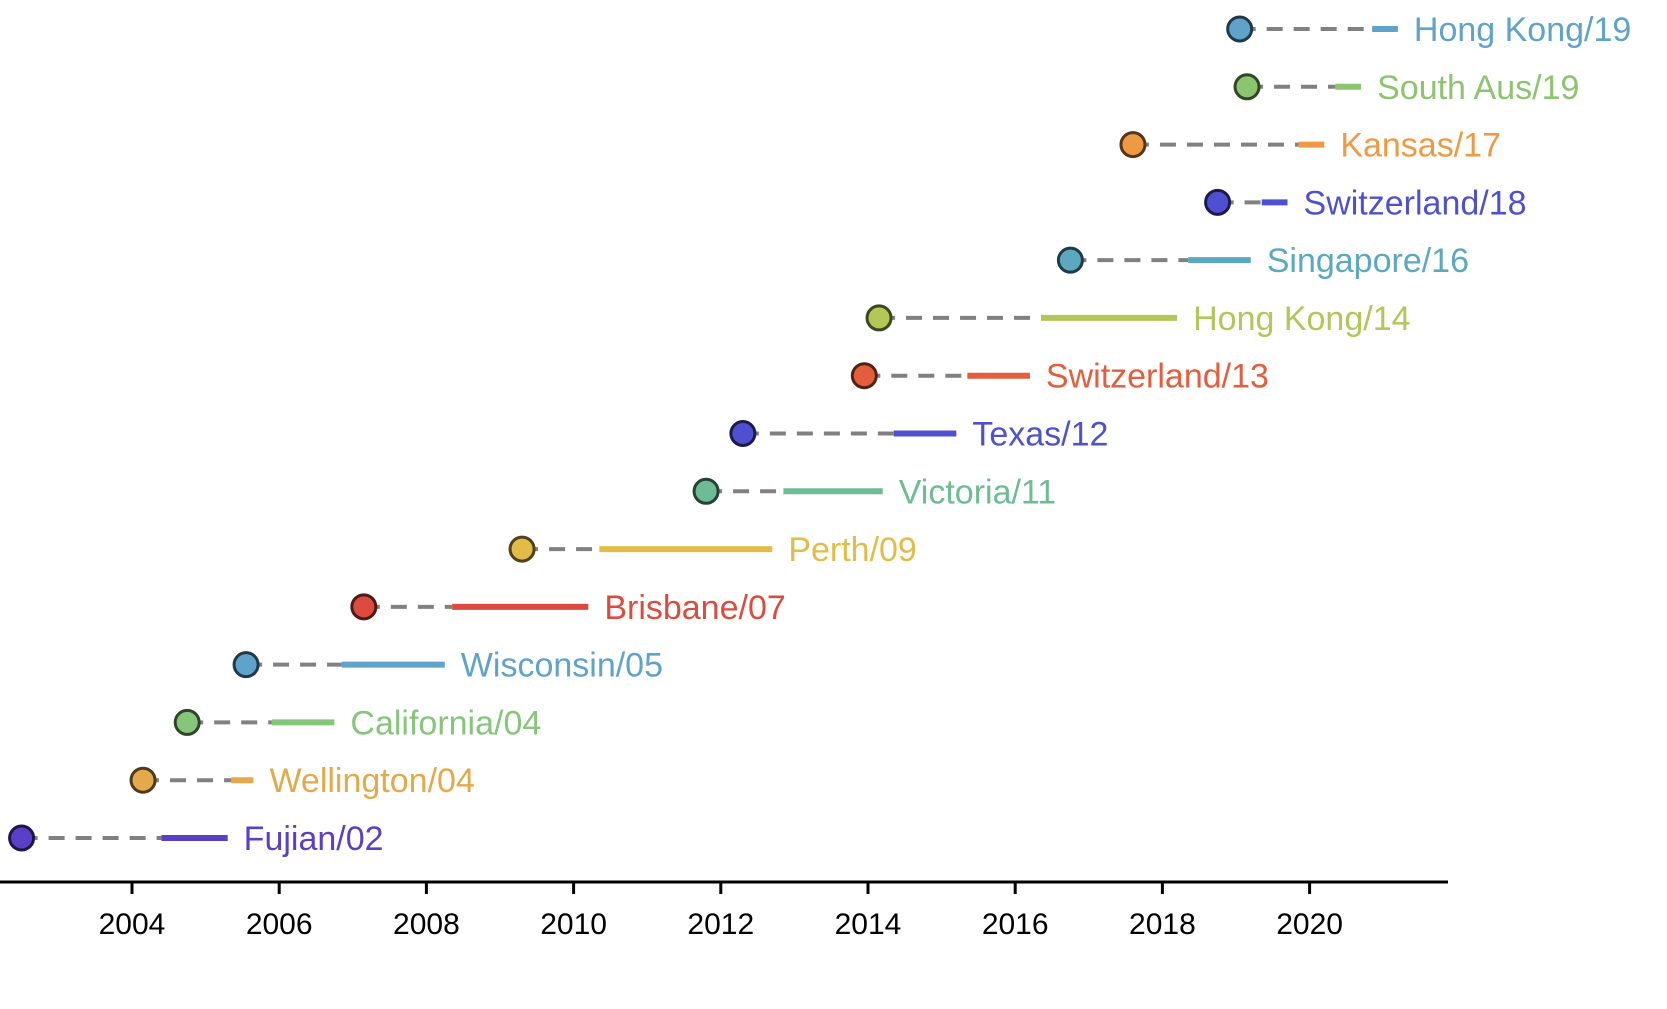  Describe the element at coordinates (1415, 203) in the screenshot. I see `strain-label: Switzerland/18` at that location.